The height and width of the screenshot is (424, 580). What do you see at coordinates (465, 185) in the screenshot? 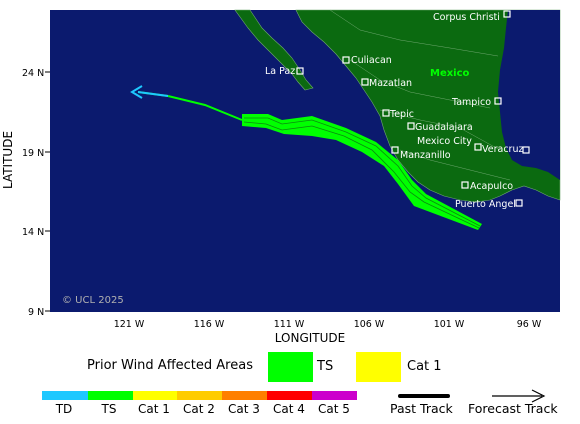
I see `city-marker-acapulco` at bounding box center [465, 185].